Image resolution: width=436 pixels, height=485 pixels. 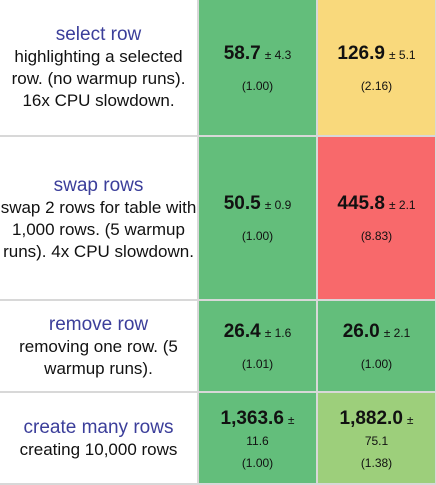 What do you see at coordinates (376, 346) in the screenshot?
I see `result-cell: 26.0 ± 2.1 (1.00)` at bounding box center [376, 346].